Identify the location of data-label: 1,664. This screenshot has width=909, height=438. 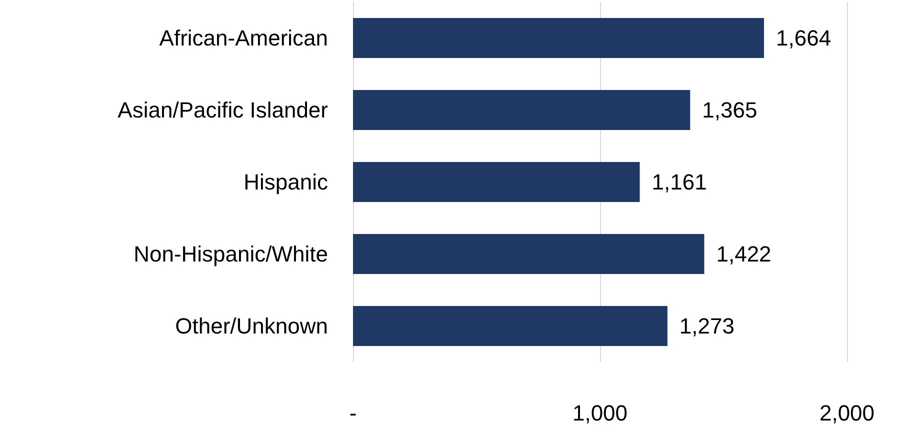
(804, 38).